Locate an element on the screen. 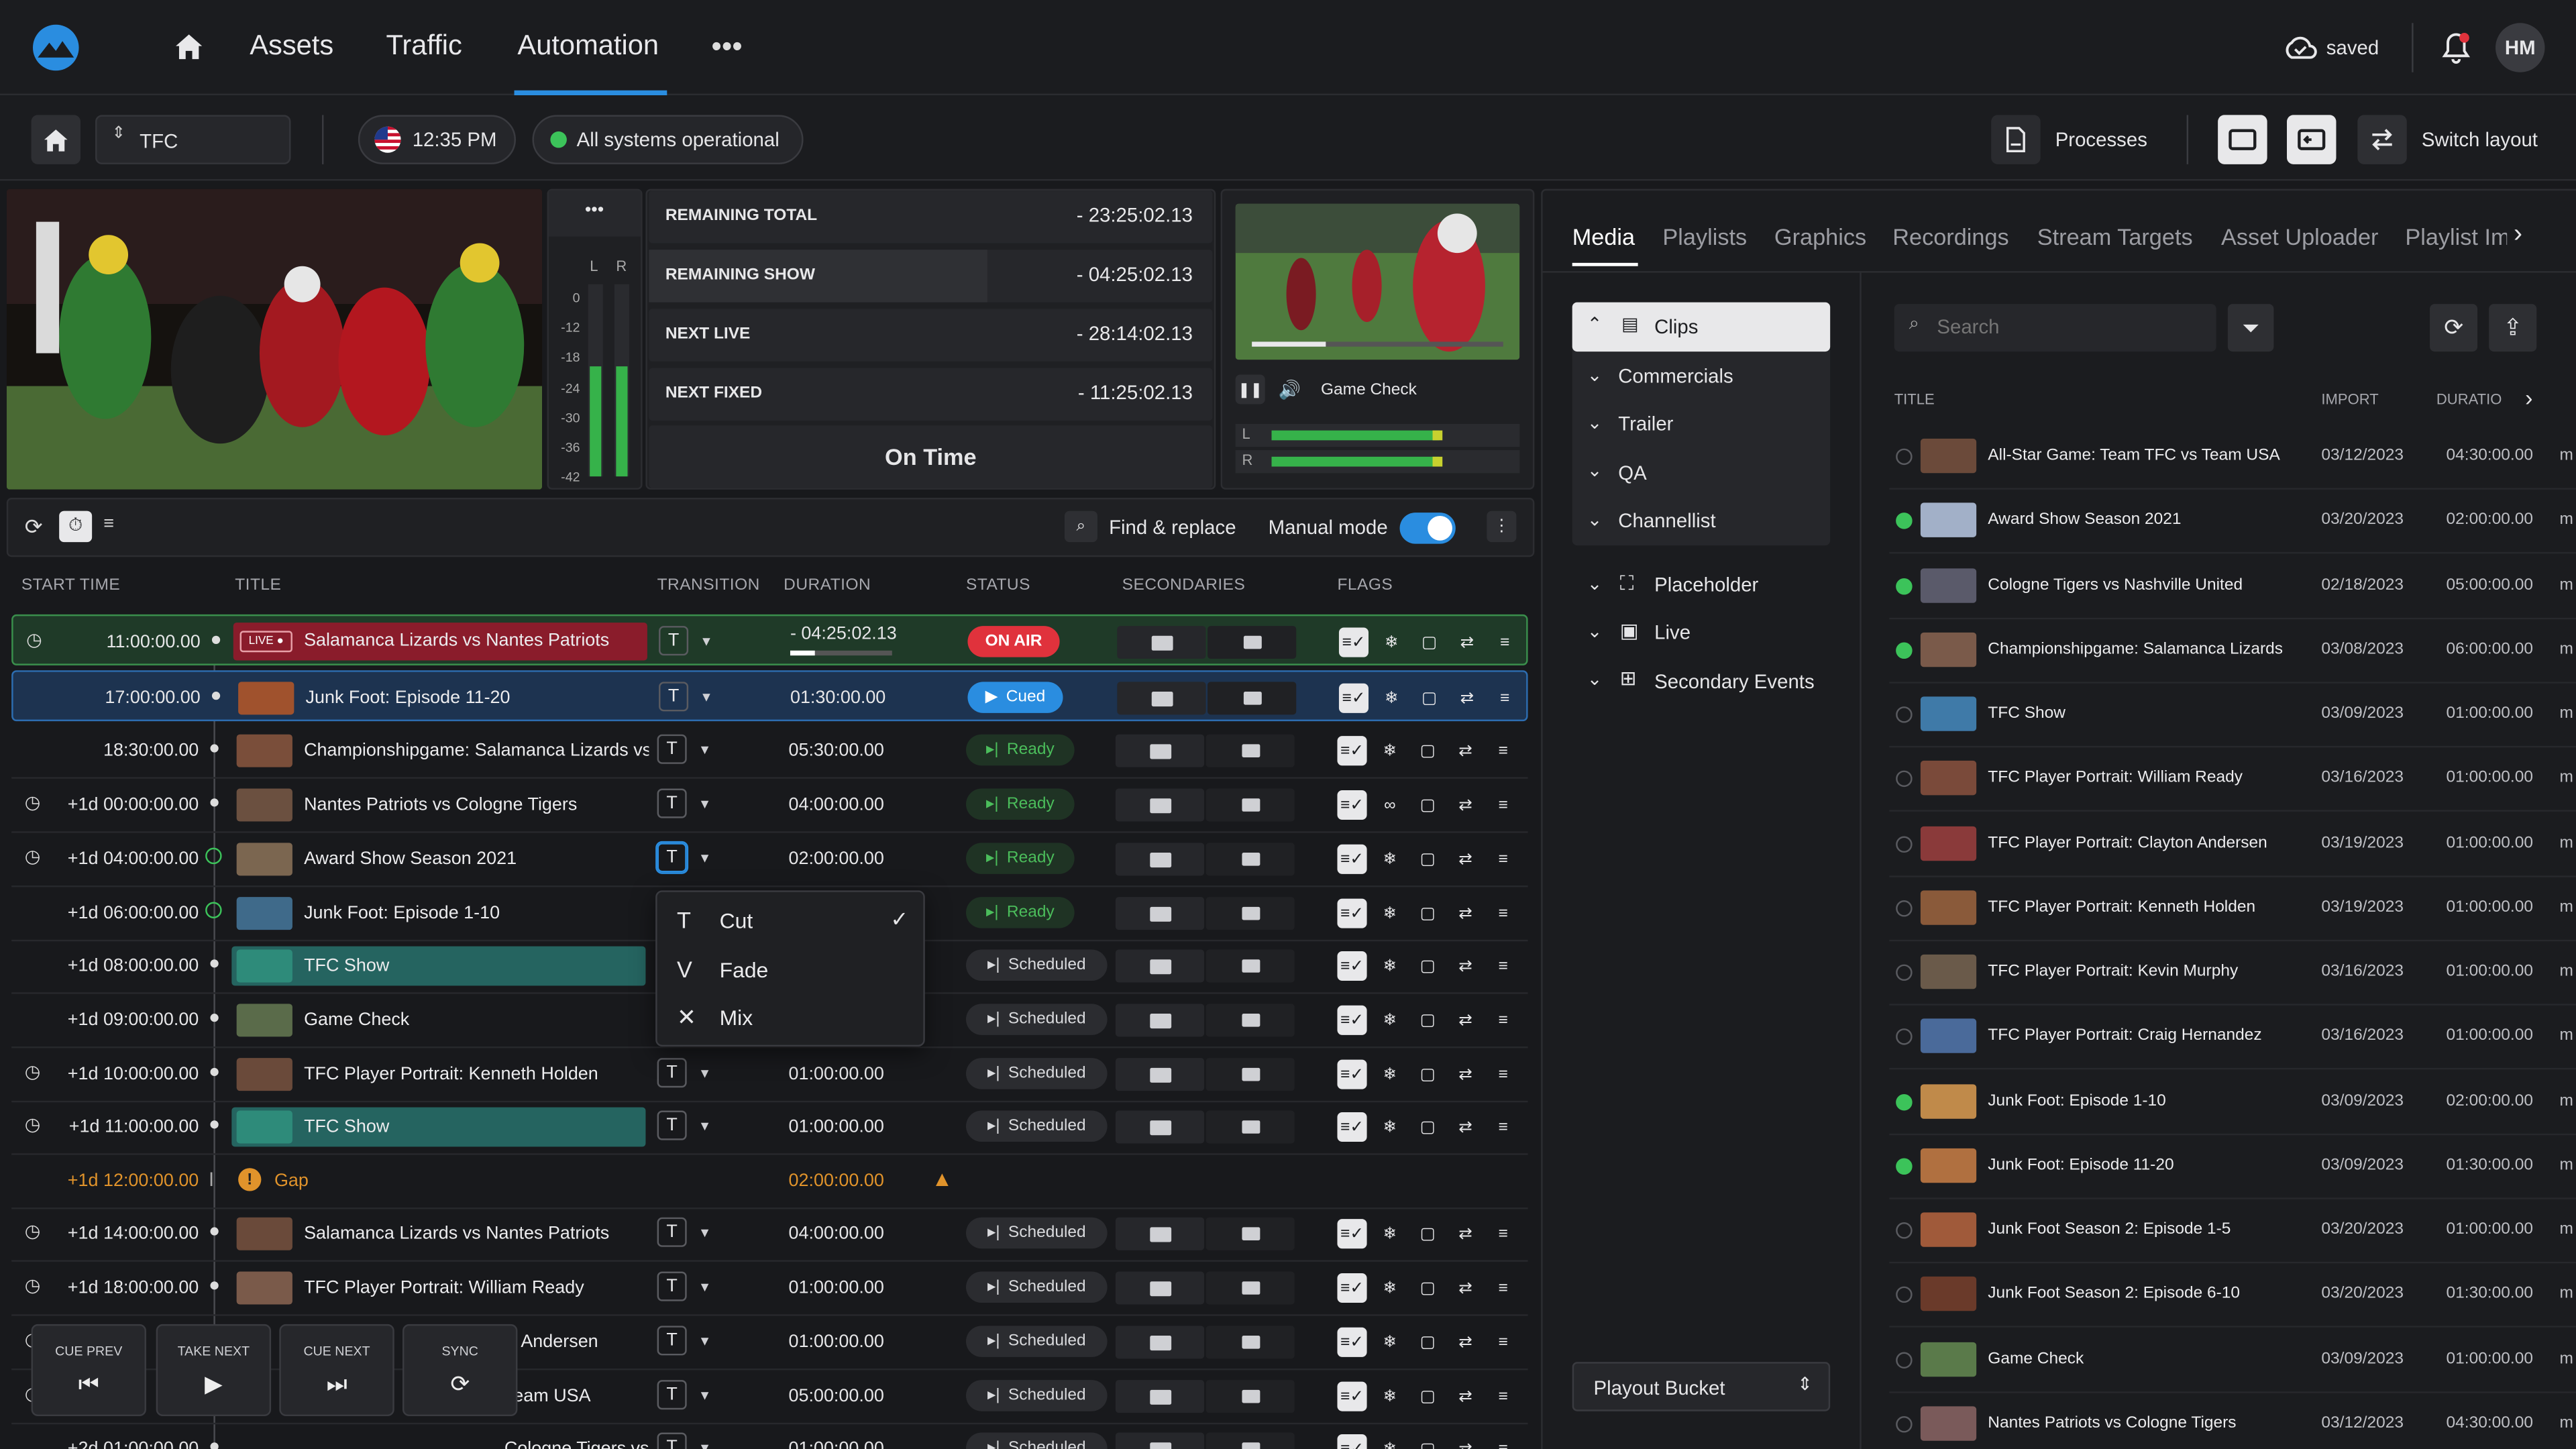 The height and width of the screenshot is (1449, 2576). app-logo is located at coordinates (56, 47).